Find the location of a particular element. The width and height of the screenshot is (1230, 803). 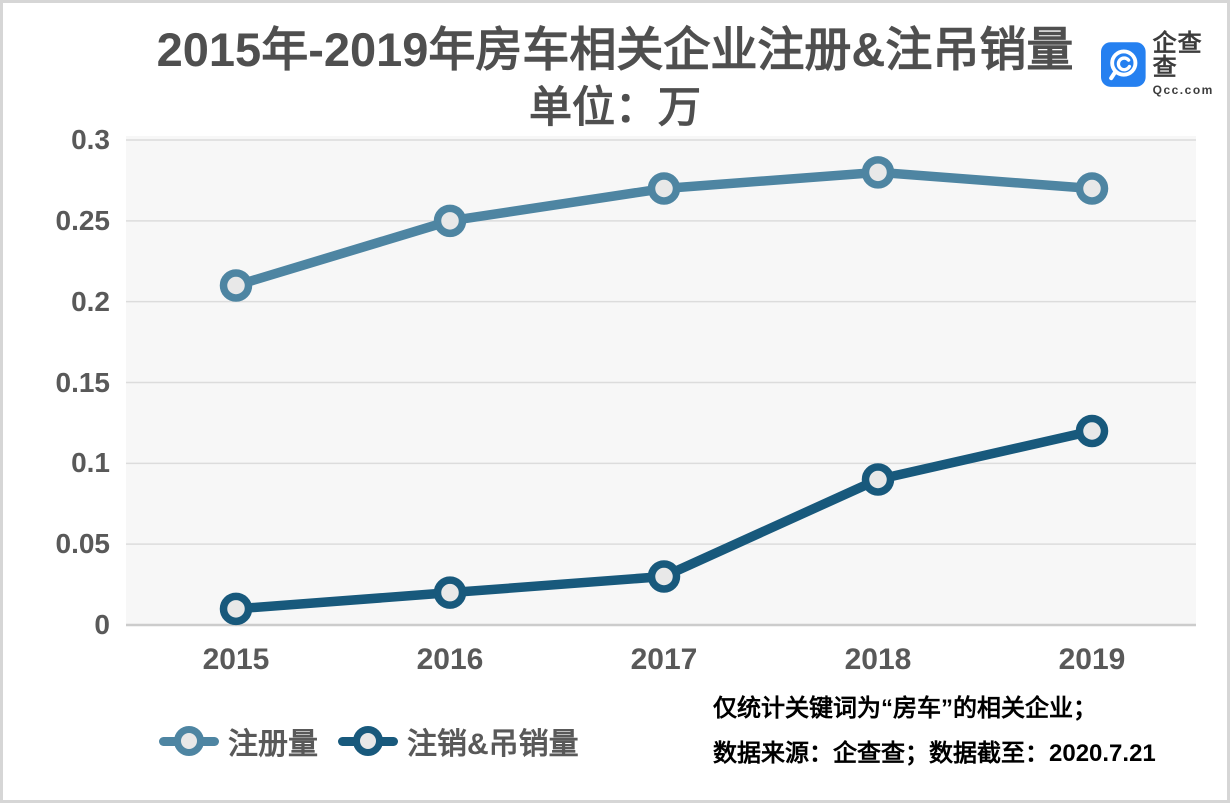

qcc-logo-icon is located at coordinates (1123, 64).